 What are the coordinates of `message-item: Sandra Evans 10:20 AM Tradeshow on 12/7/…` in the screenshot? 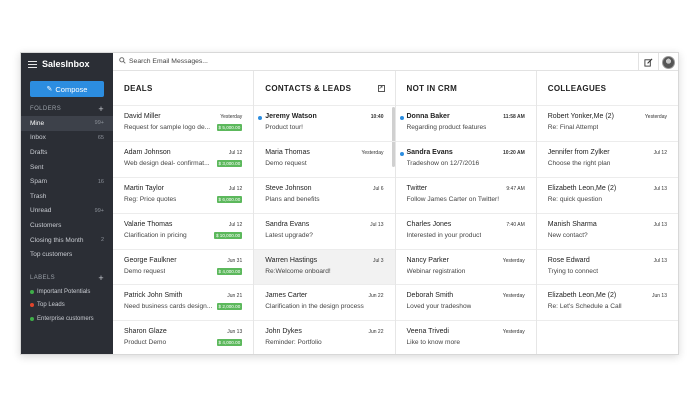 It's located at (465, 160).